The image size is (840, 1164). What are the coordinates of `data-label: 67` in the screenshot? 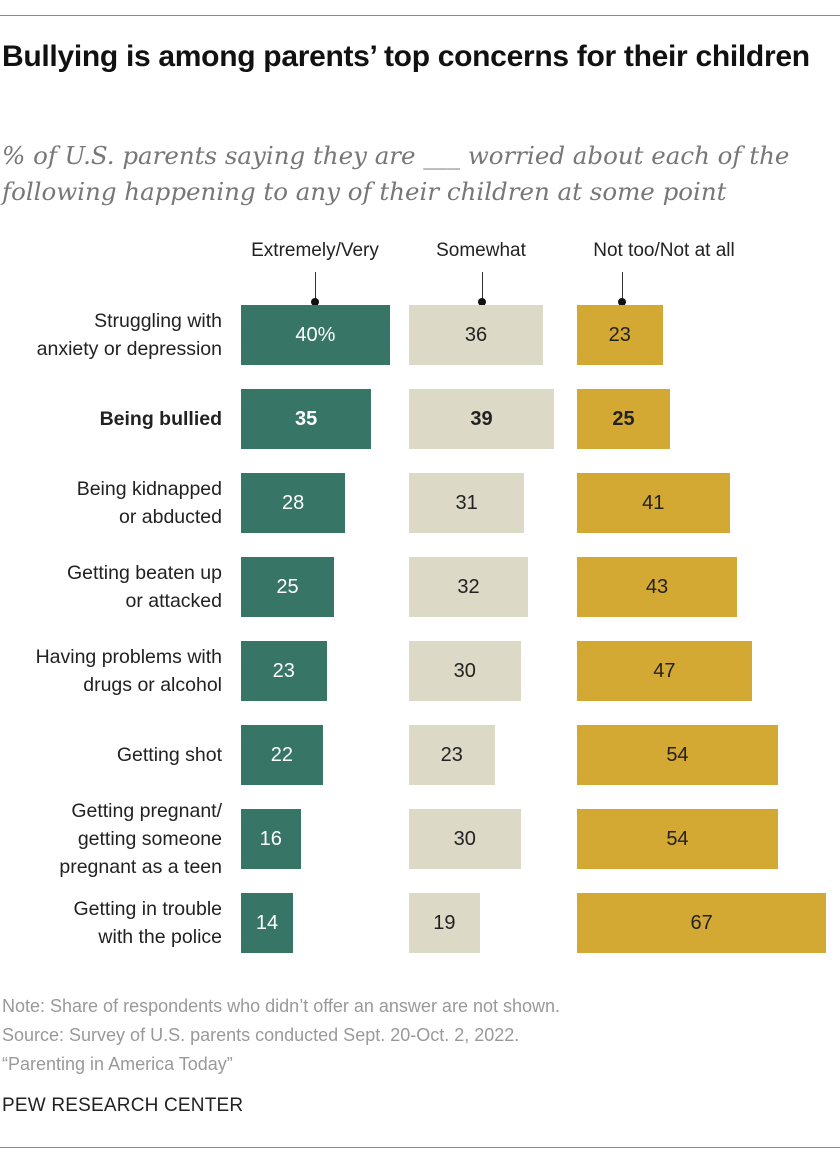 It's located at (701, 923).